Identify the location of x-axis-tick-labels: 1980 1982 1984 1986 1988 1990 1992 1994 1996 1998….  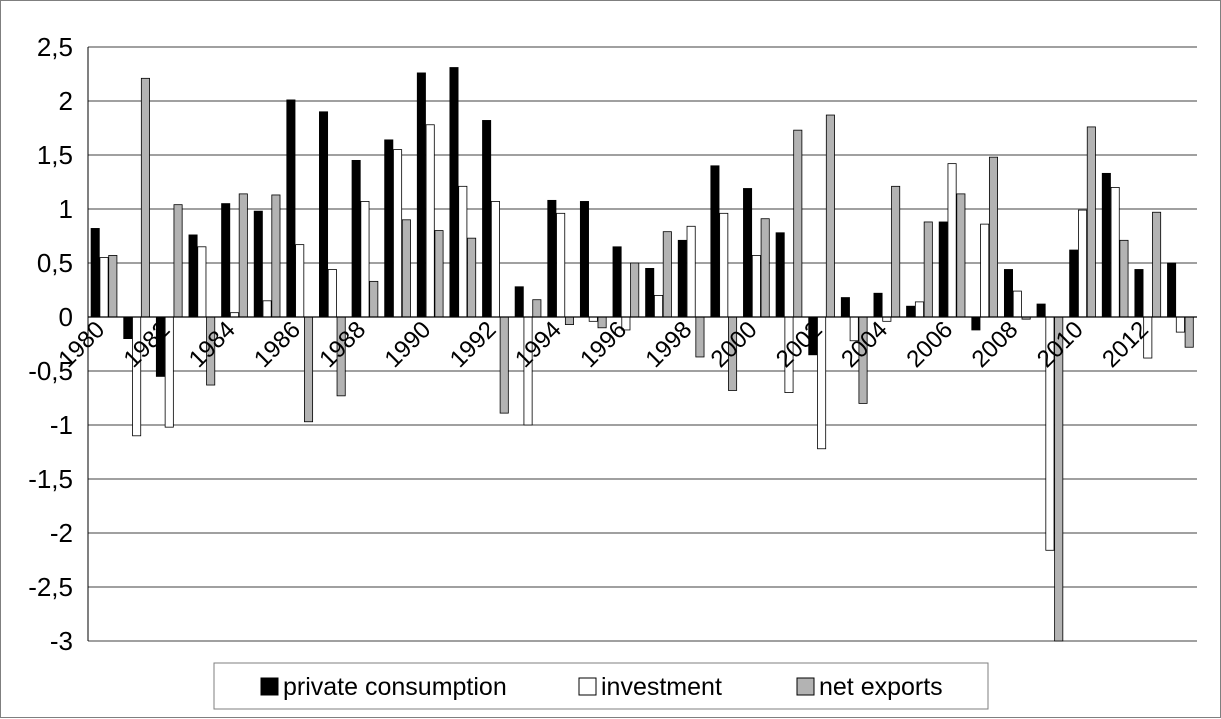
(603, 344).